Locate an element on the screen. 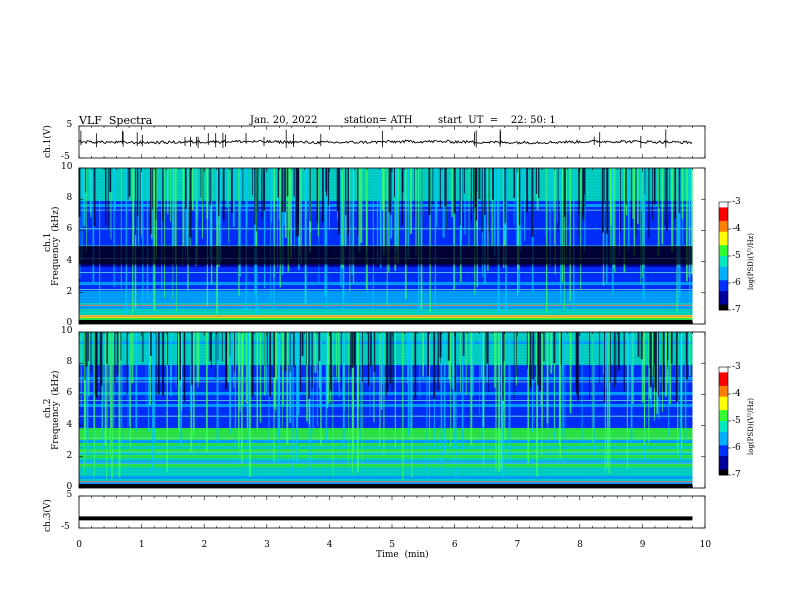  ch2-freq-ylabel: Frequency (kHz) is located at coordinates (56, 410).